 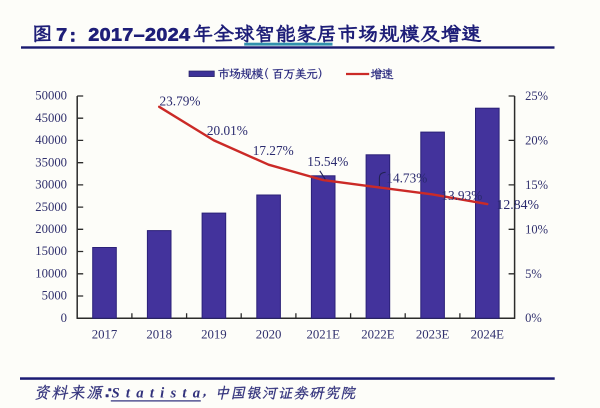 I want to click on svg-text: 40000, so click(x=51, y=140).